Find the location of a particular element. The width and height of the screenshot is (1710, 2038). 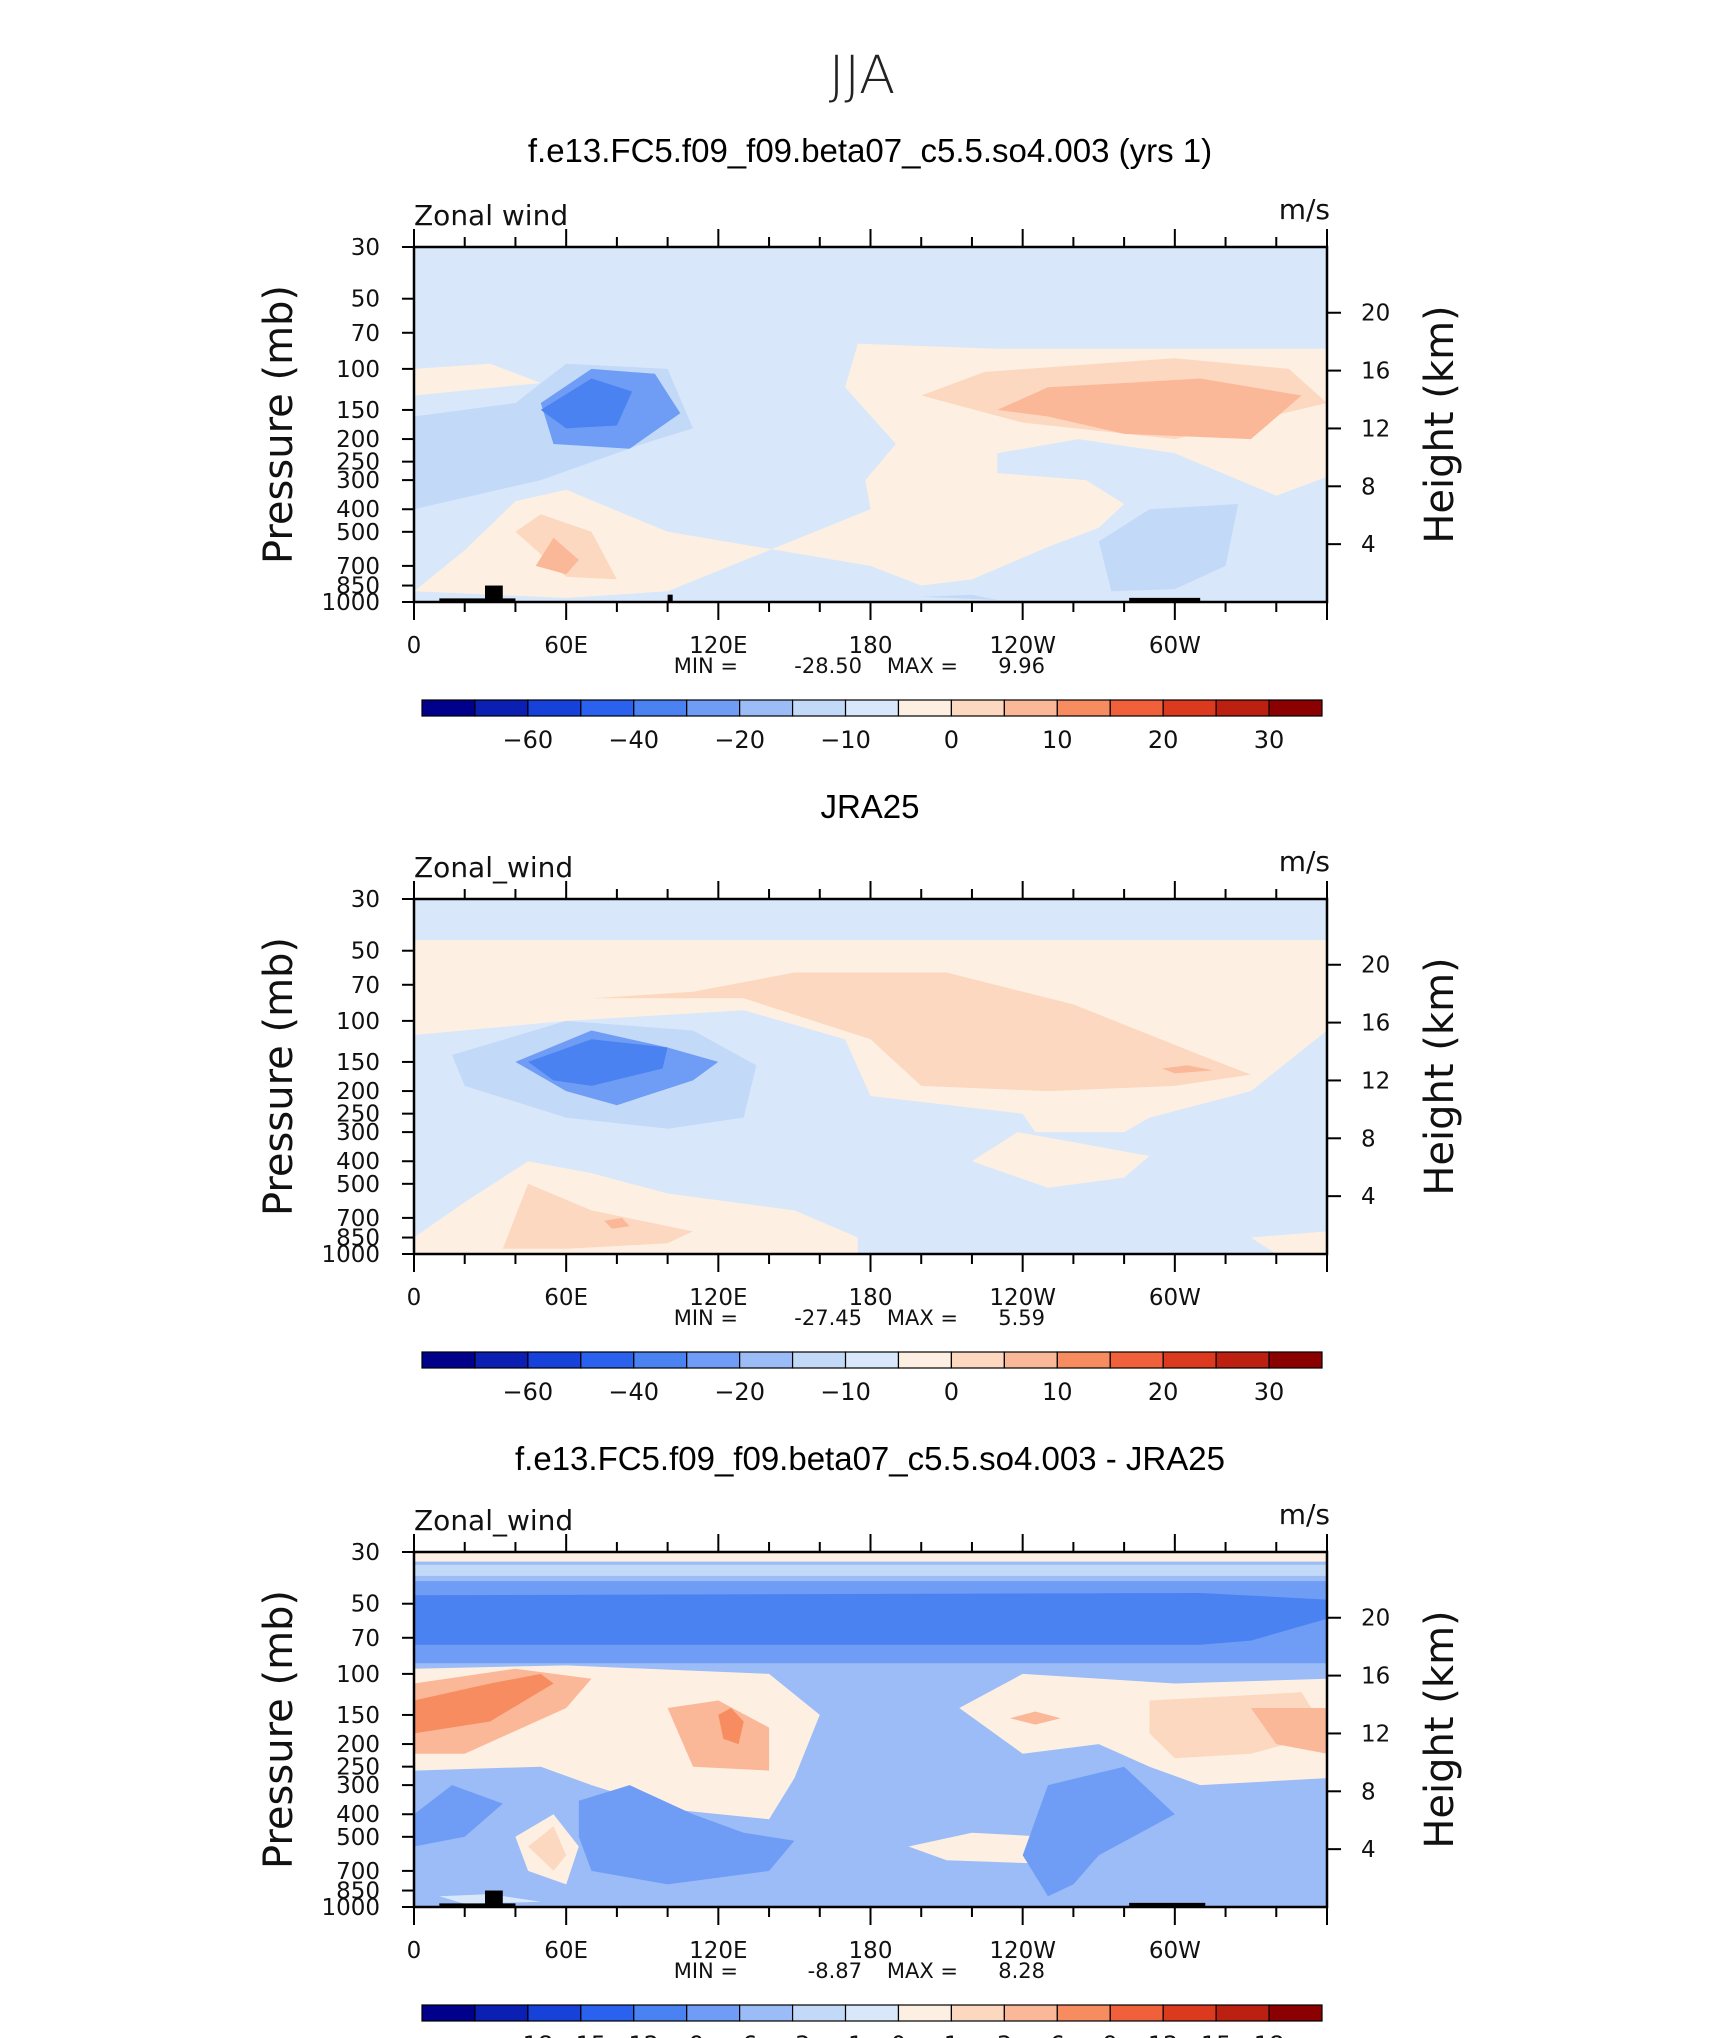

y-tick-label: 500 is located at coordinates (358, 533).